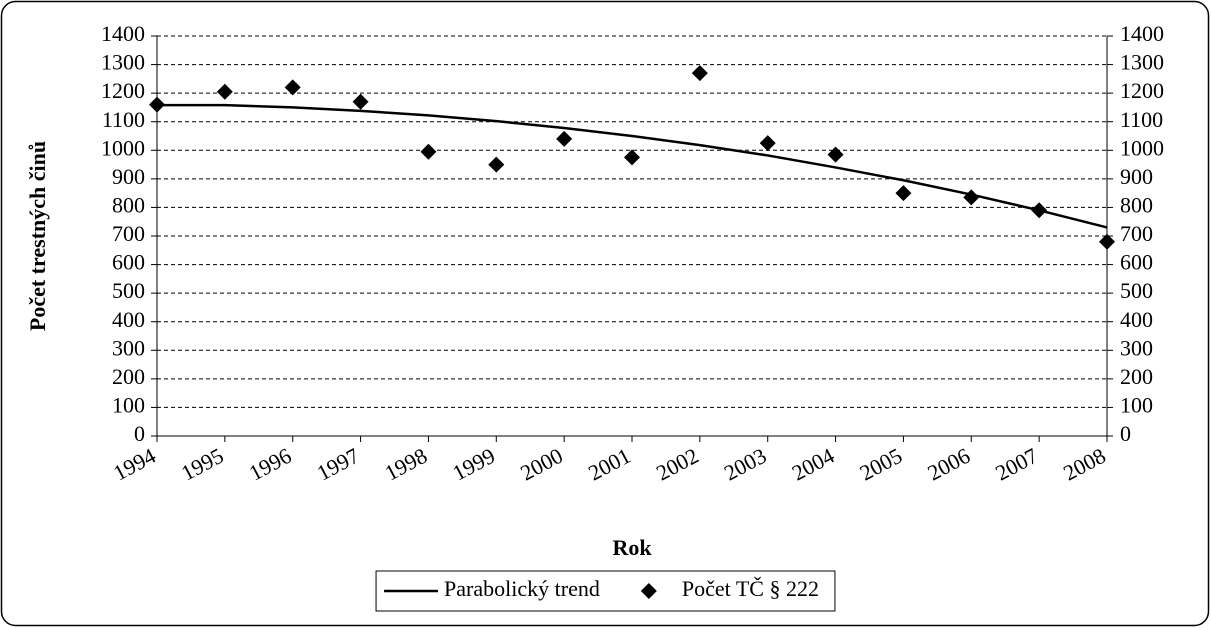 The image size is (1211, 628). What do you see at coordinates (1142, 147) in the screenshot?
I see `y2-tick-label: 1000` at bounding box center [1142, 147].